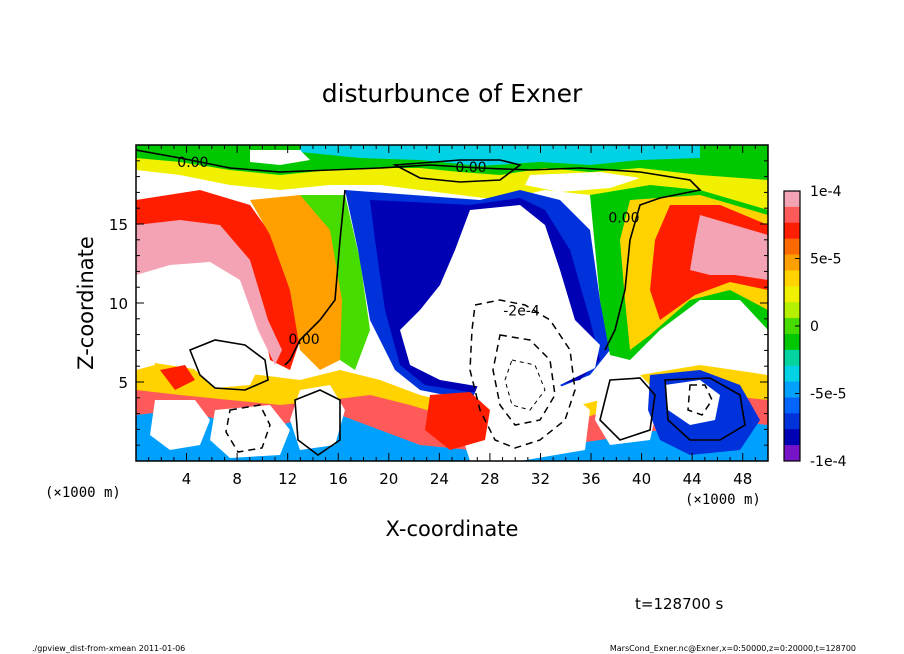 This screenshot has width=904, height=654. Describe the element at coordinates (641, 479) in the screenshot. I see `x-tick-label: 40` at that location.